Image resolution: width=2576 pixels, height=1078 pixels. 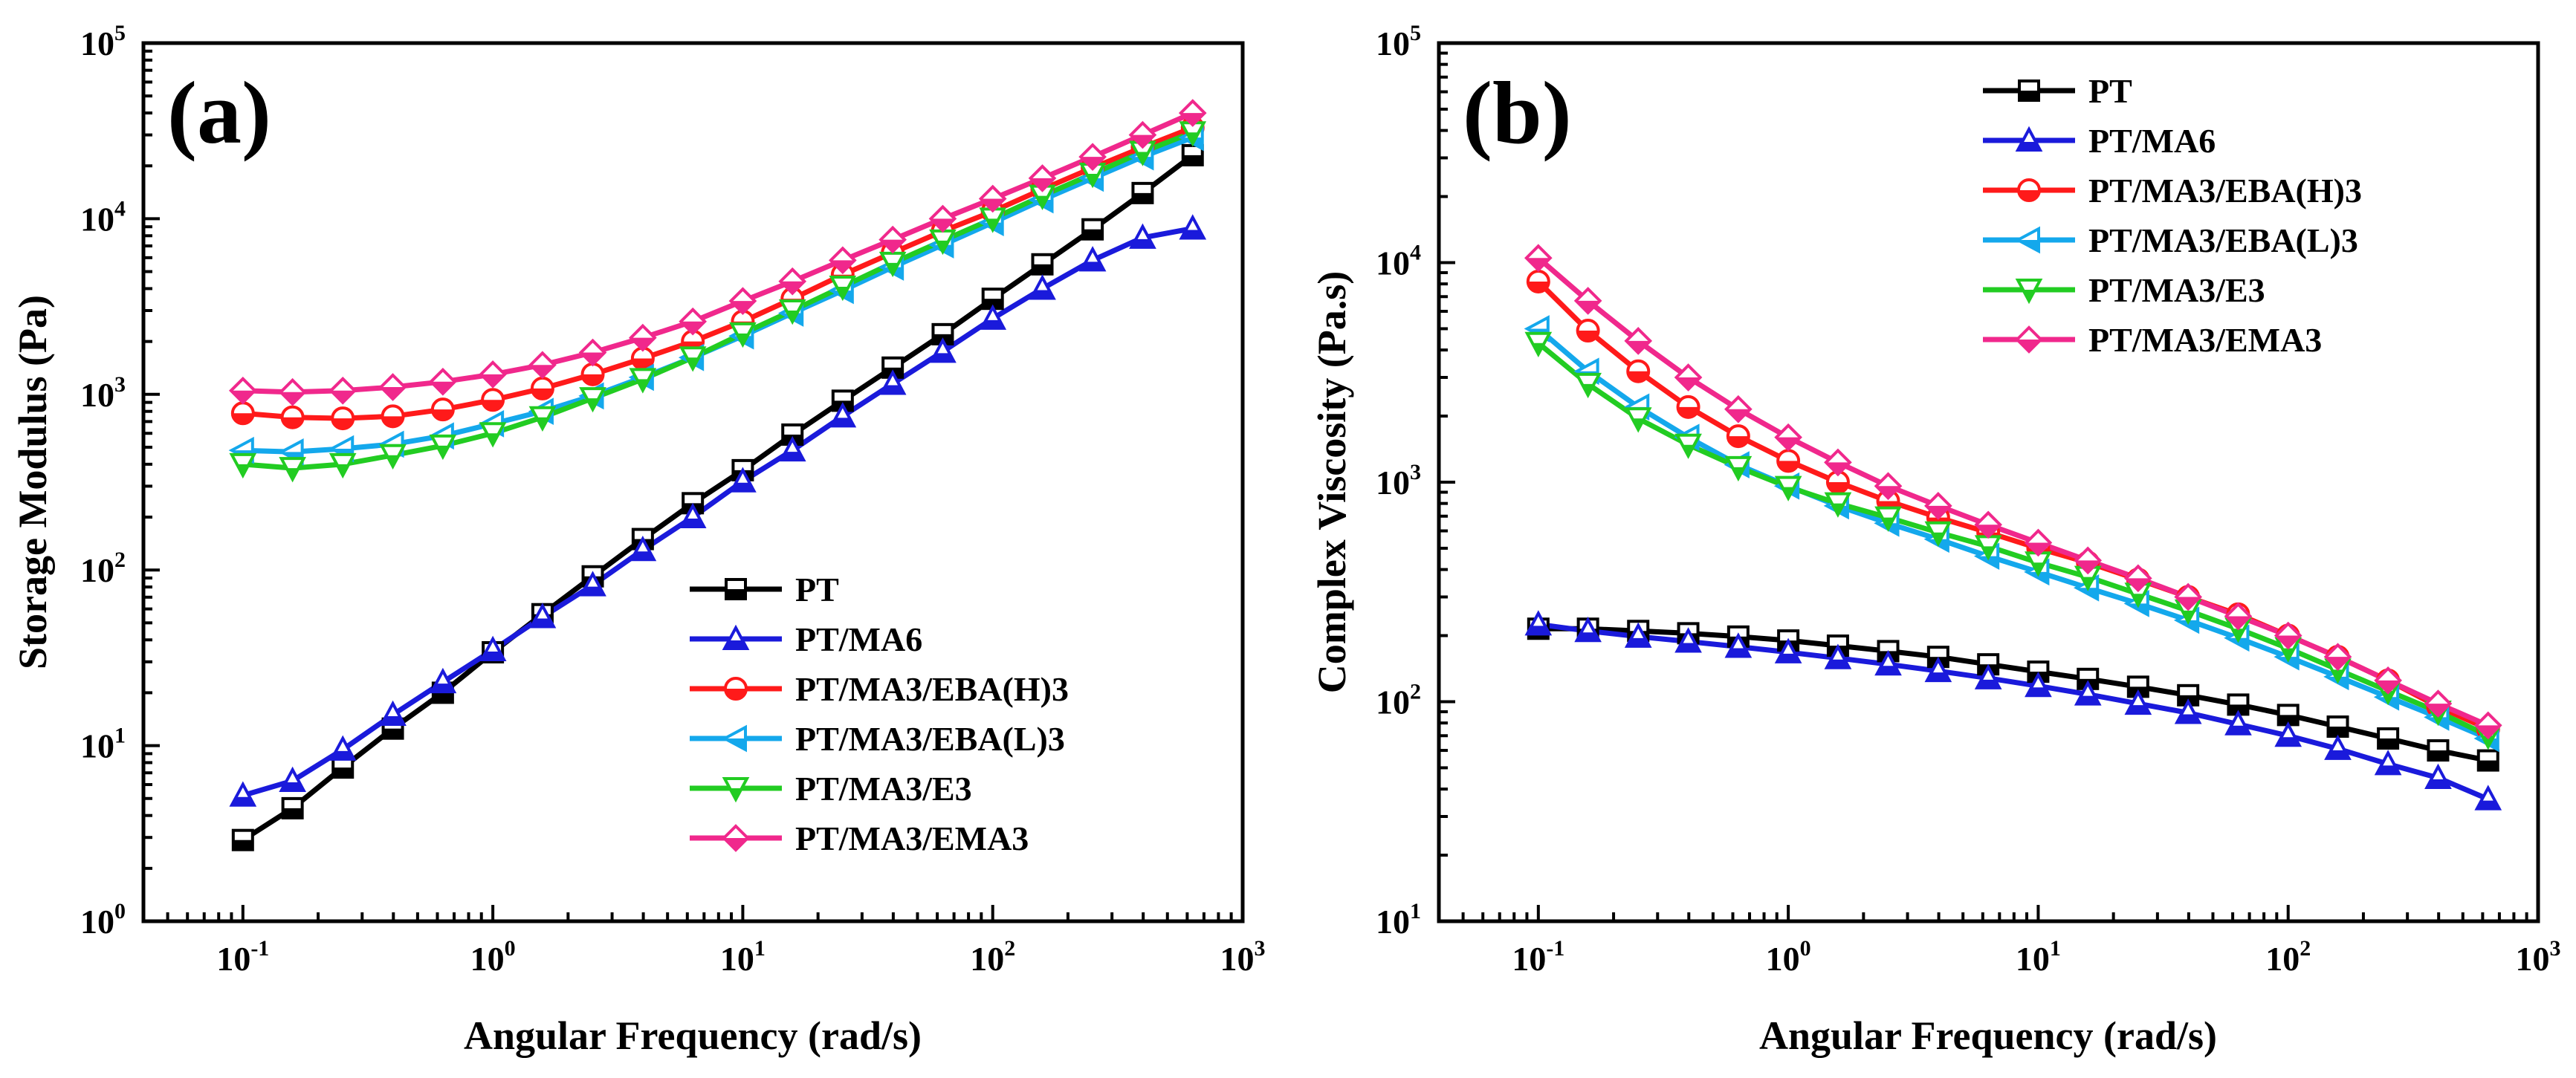 I want to click on panel-a-x-axis-title: Angular Frequency (rad/s), so click(x=693, y=1035).